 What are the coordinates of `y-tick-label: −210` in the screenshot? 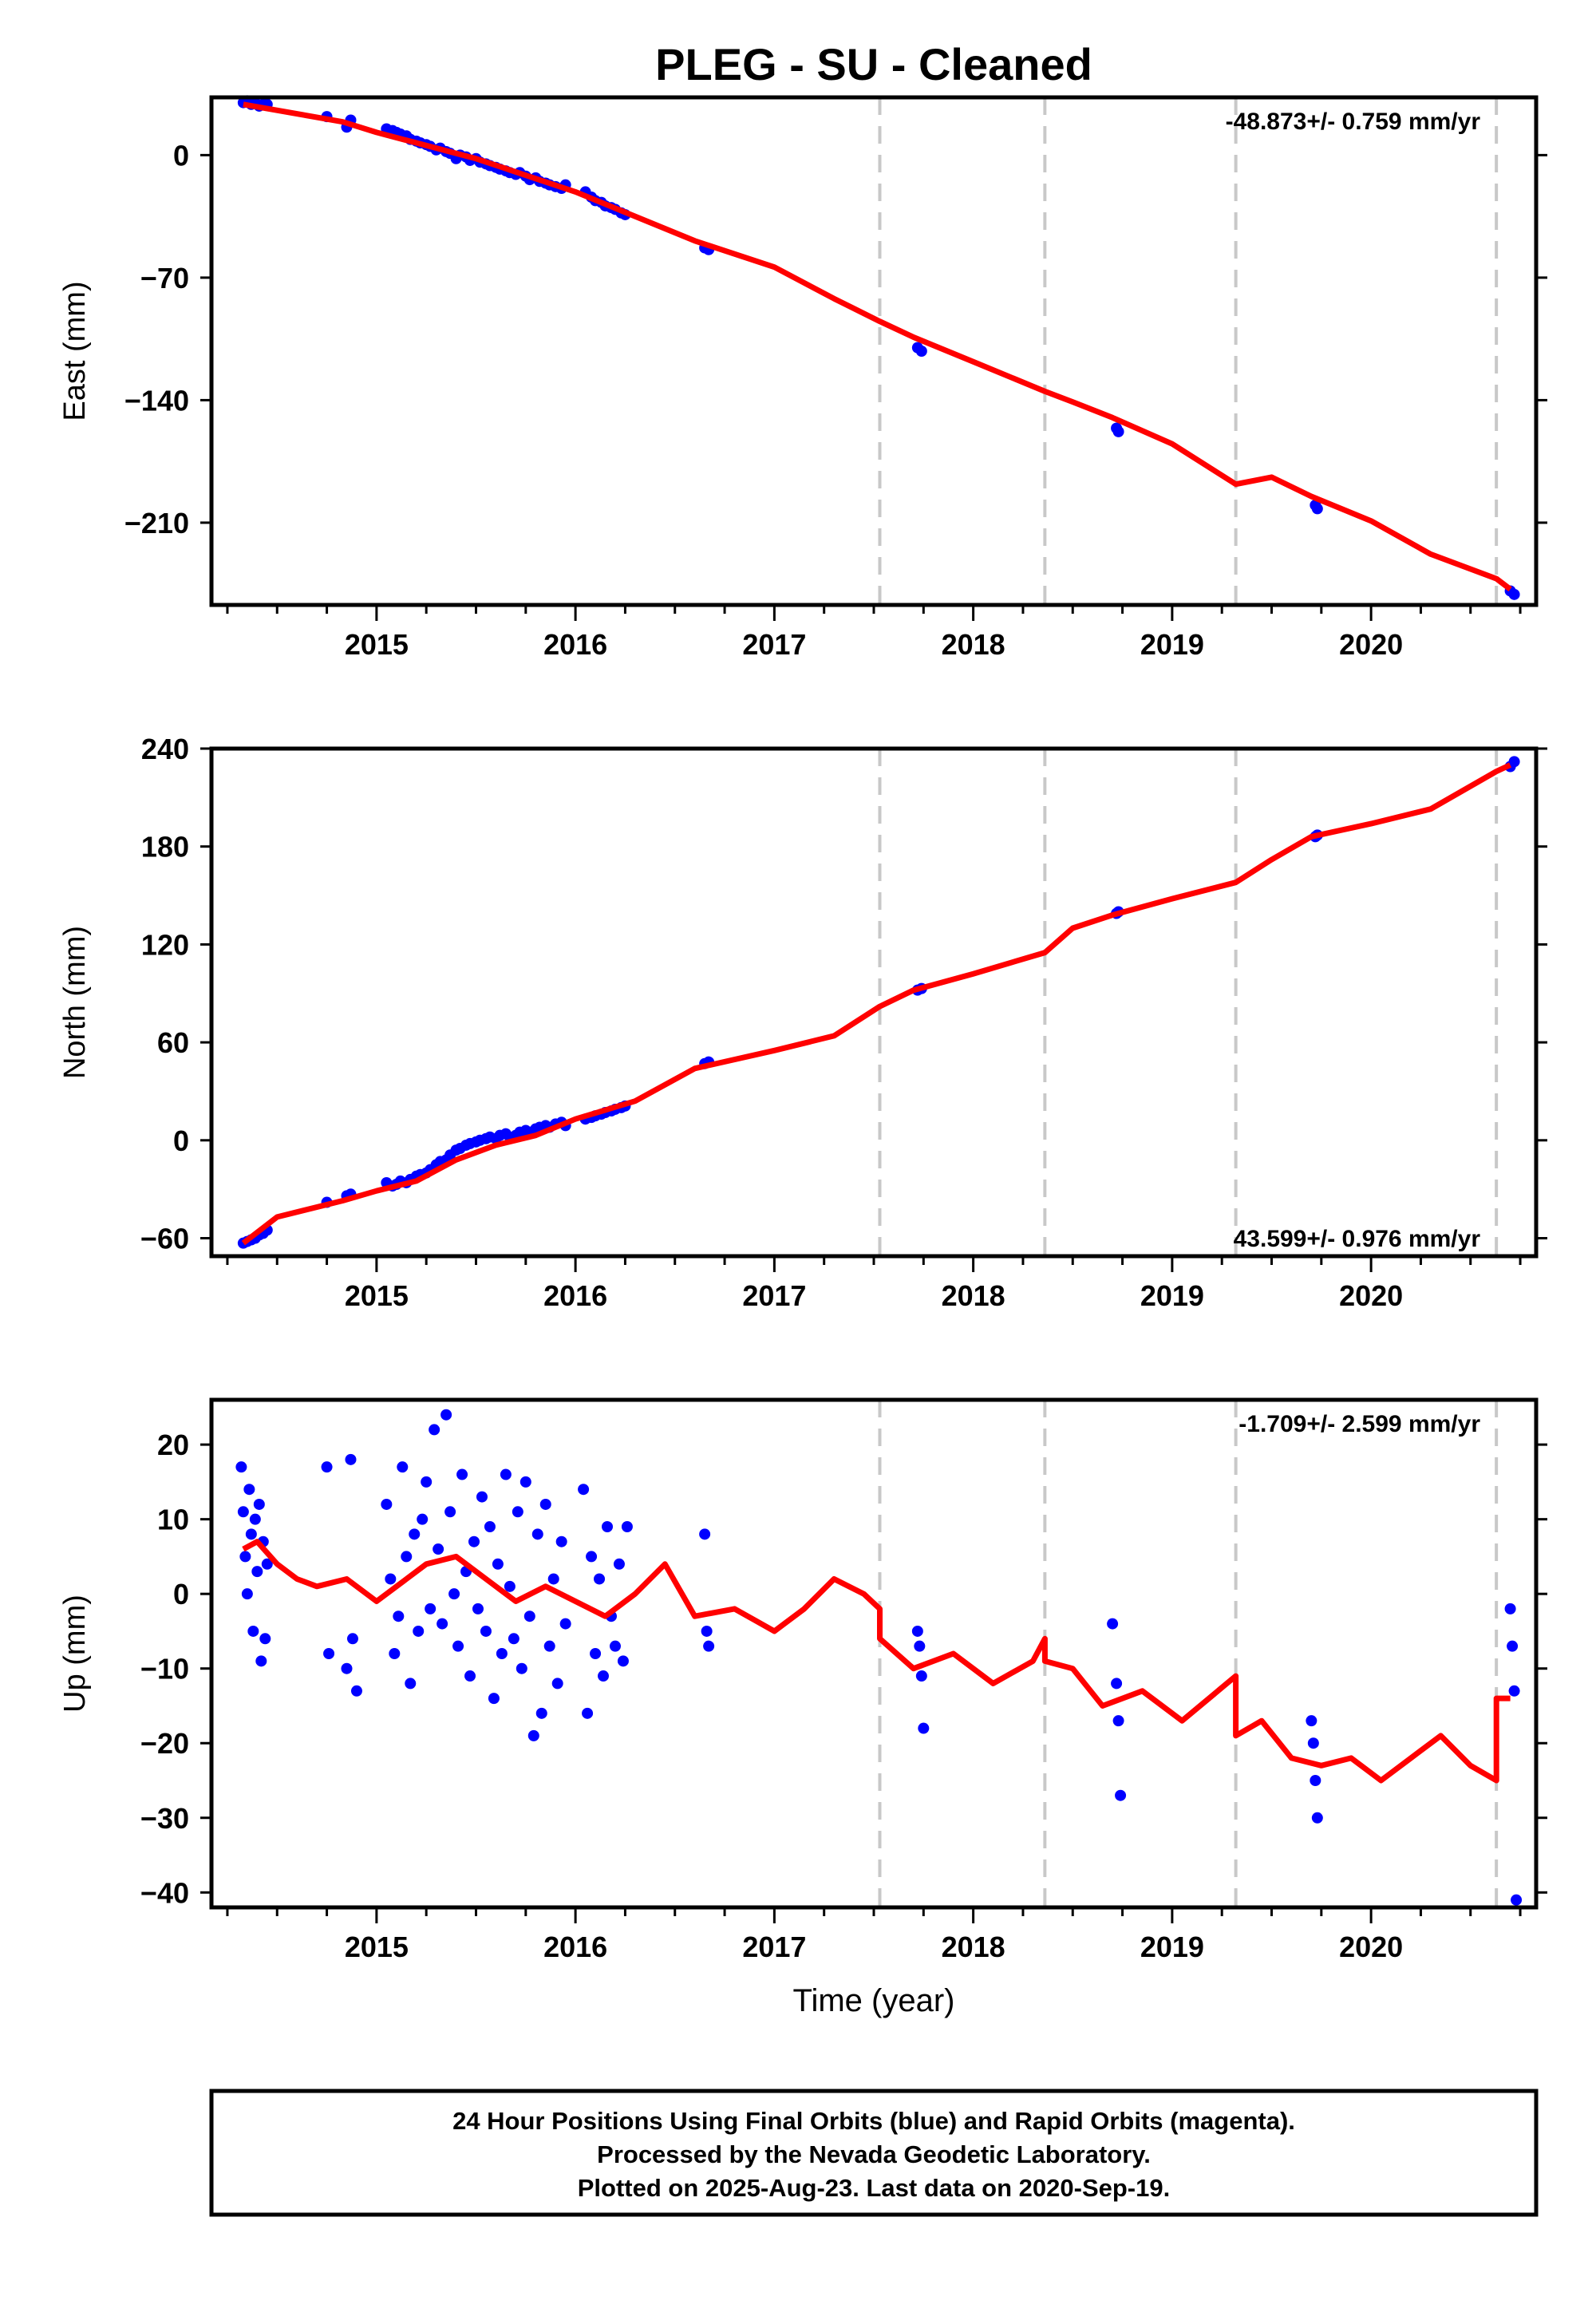 It's located at (156, 523).